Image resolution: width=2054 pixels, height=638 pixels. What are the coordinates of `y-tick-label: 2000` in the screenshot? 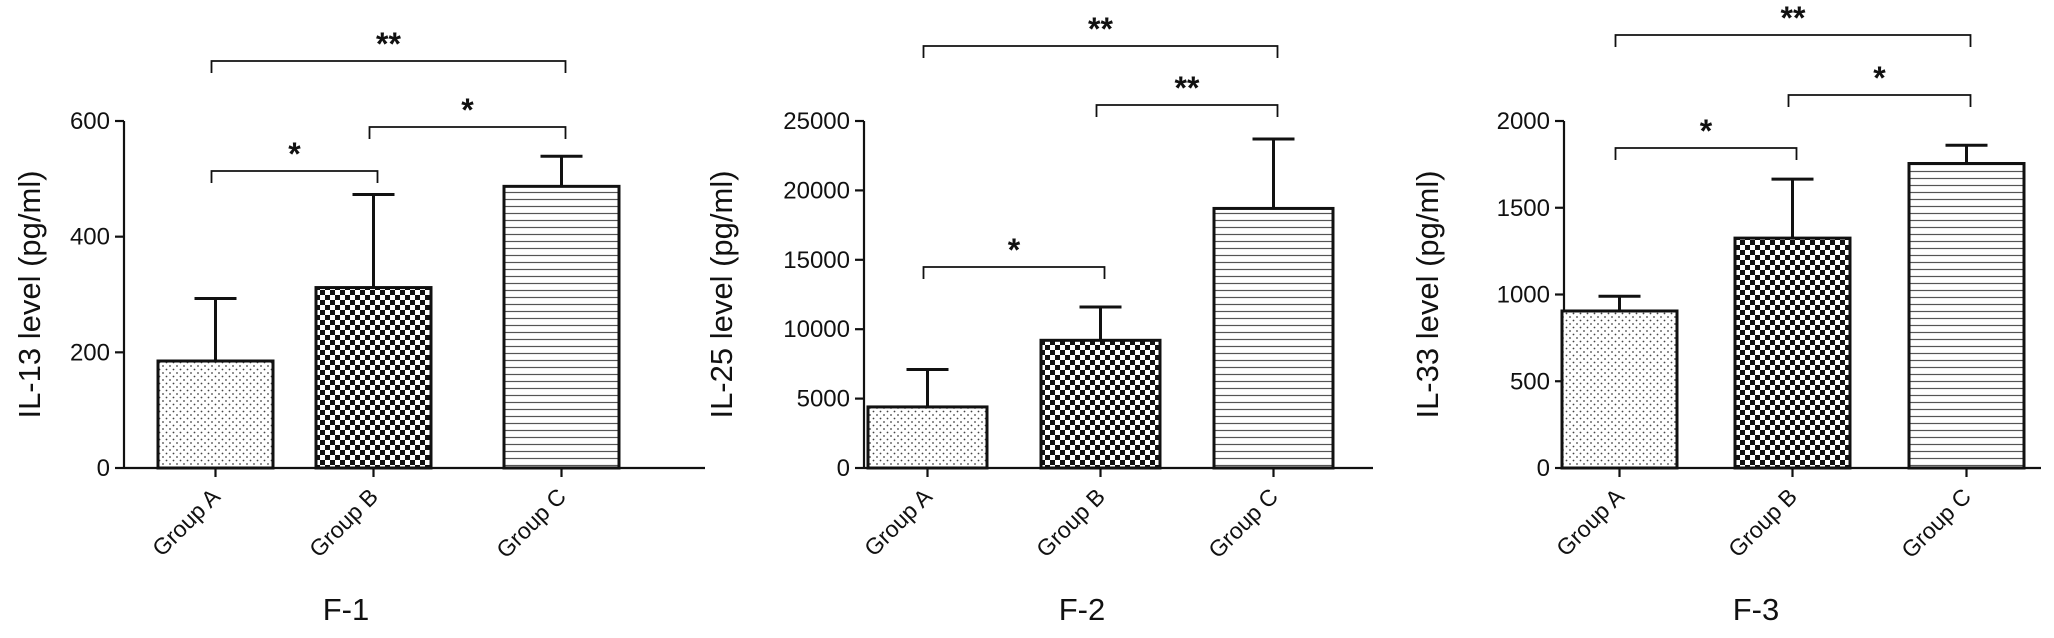 It's located at (1523, 121).